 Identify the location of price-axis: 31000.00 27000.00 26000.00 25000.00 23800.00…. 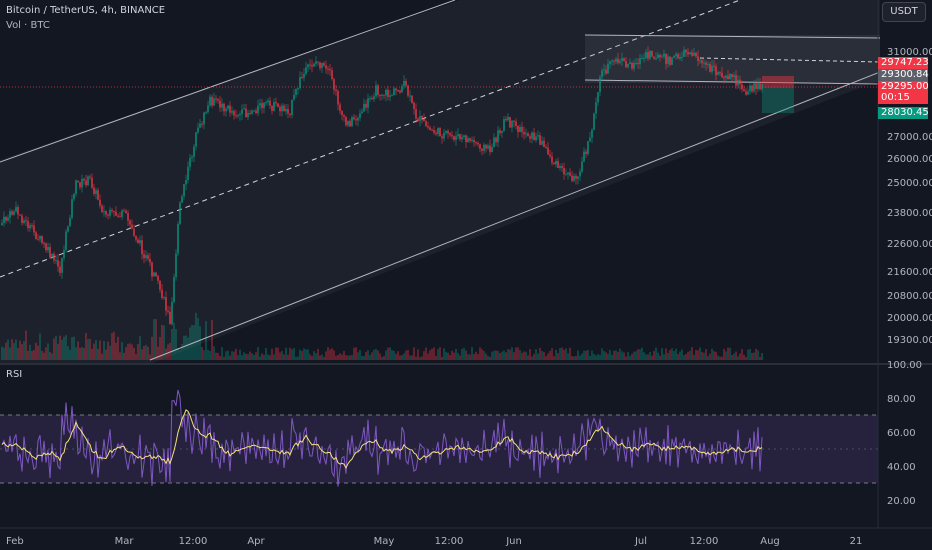
(909, 196).